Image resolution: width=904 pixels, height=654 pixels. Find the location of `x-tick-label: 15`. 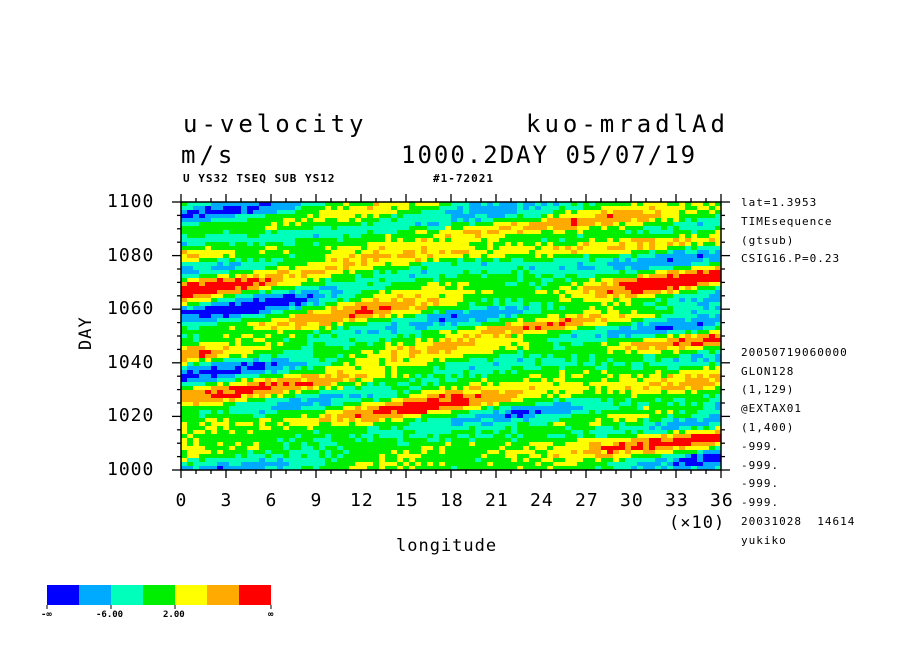

x-tick-label: 15 is located at coordinates (407, 500).